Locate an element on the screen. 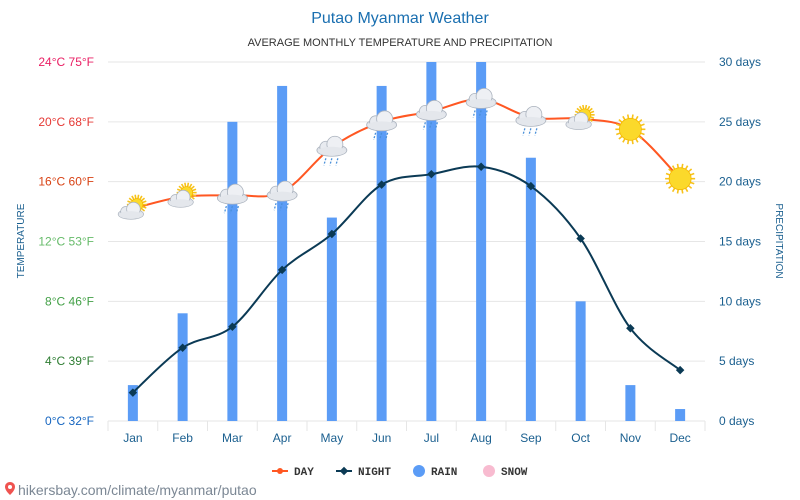 The height and width of the screenshot is (500, 800). x-tick-label: Mar is located at coordinates (232, 438).